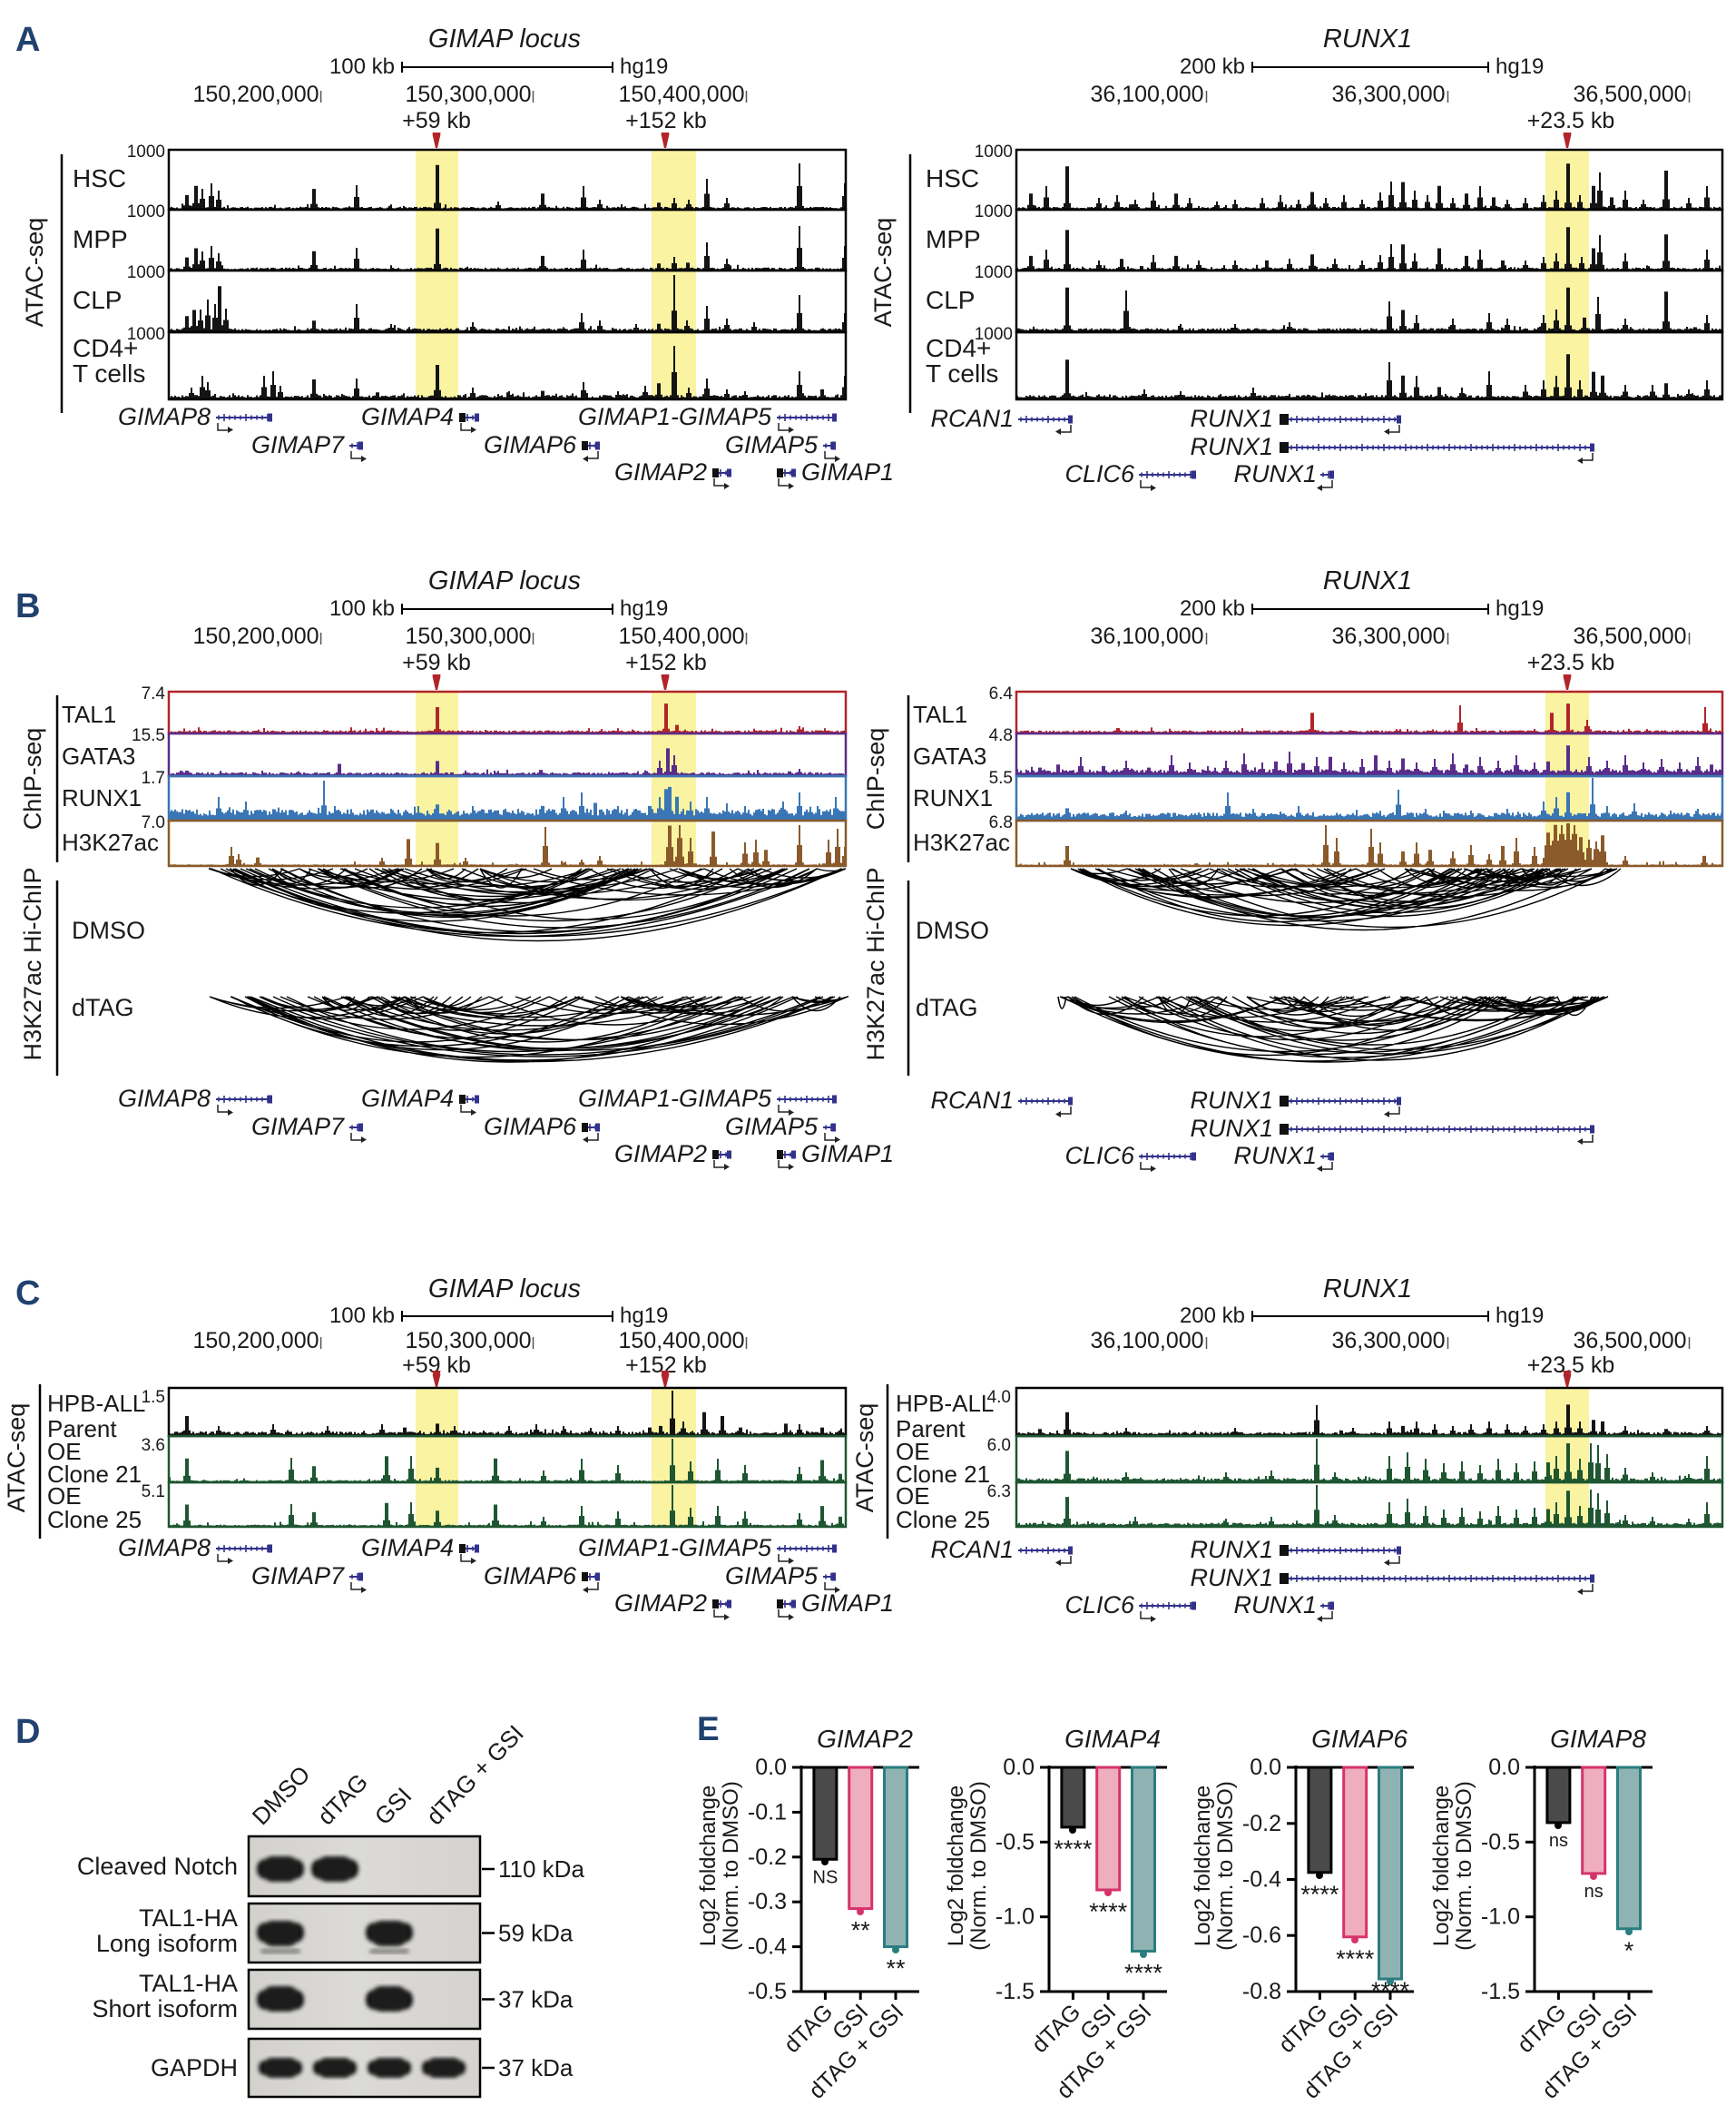 This screenshot has height=2125, width=1736. What do you see at coordinates (1212, 66) in the screenshot?
I see `svg-text: 200 kb` at bounding box center [1212, 66].